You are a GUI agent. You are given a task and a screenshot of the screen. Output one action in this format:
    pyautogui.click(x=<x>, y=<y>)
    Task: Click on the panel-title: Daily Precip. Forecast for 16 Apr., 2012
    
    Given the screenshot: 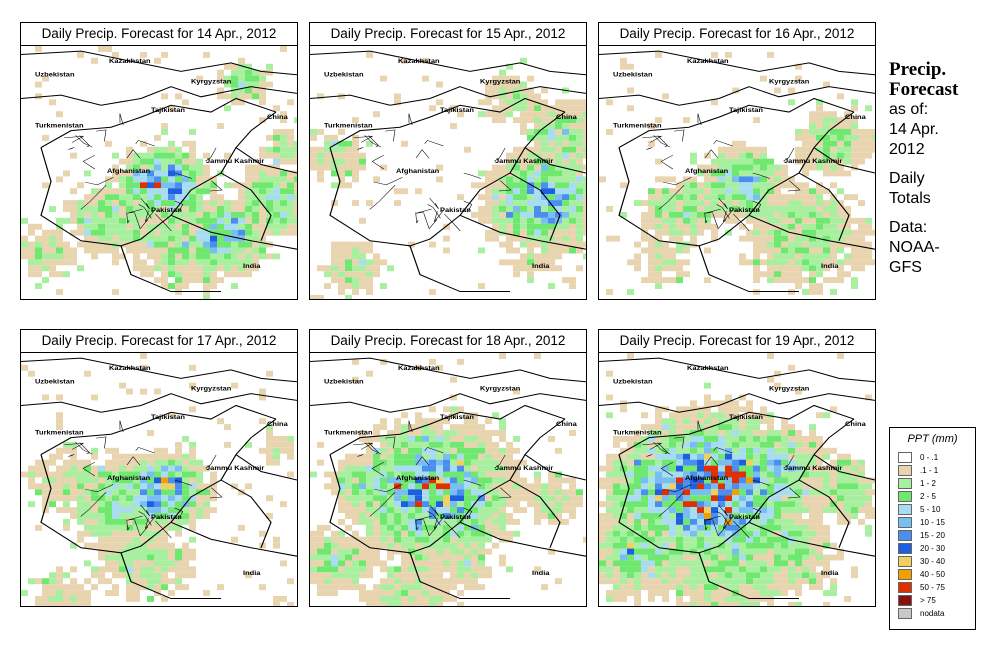 What is the action you would take?
    pyautogui.click(x=737, y=34)
    